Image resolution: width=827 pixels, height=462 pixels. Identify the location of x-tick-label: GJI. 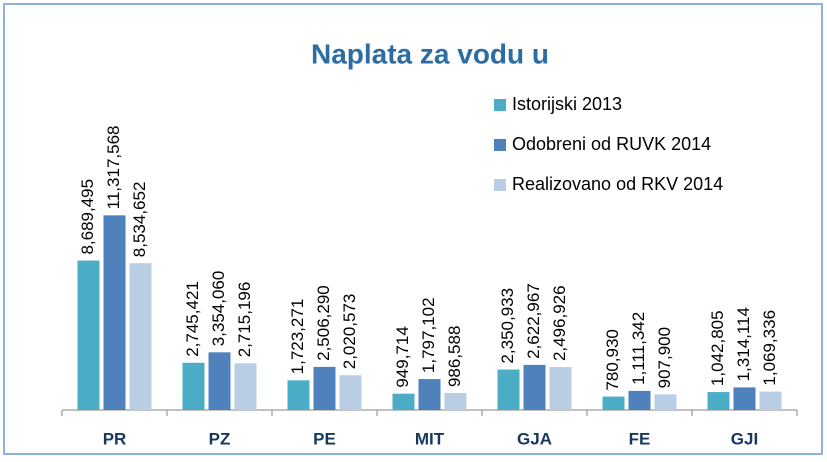
(744, 438).